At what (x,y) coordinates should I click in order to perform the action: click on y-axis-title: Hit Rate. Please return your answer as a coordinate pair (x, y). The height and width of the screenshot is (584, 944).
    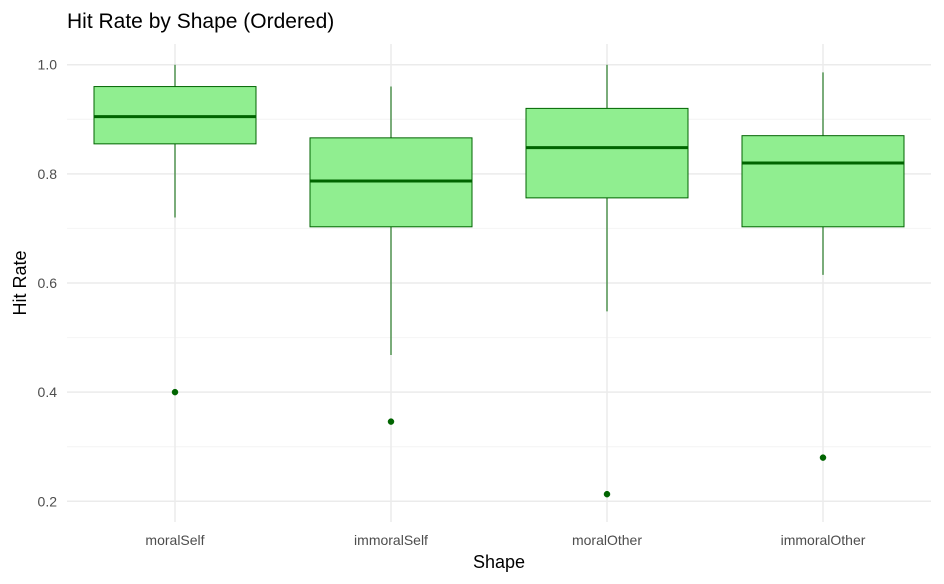
    Looking at the image, I should click on (20, 282).